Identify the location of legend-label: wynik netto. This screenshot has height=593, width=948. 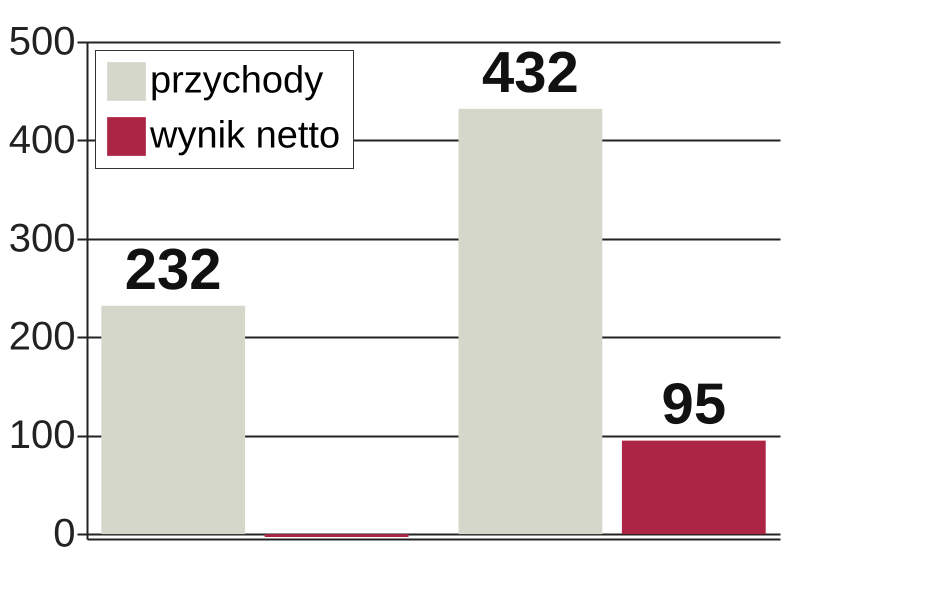
(244, 135).